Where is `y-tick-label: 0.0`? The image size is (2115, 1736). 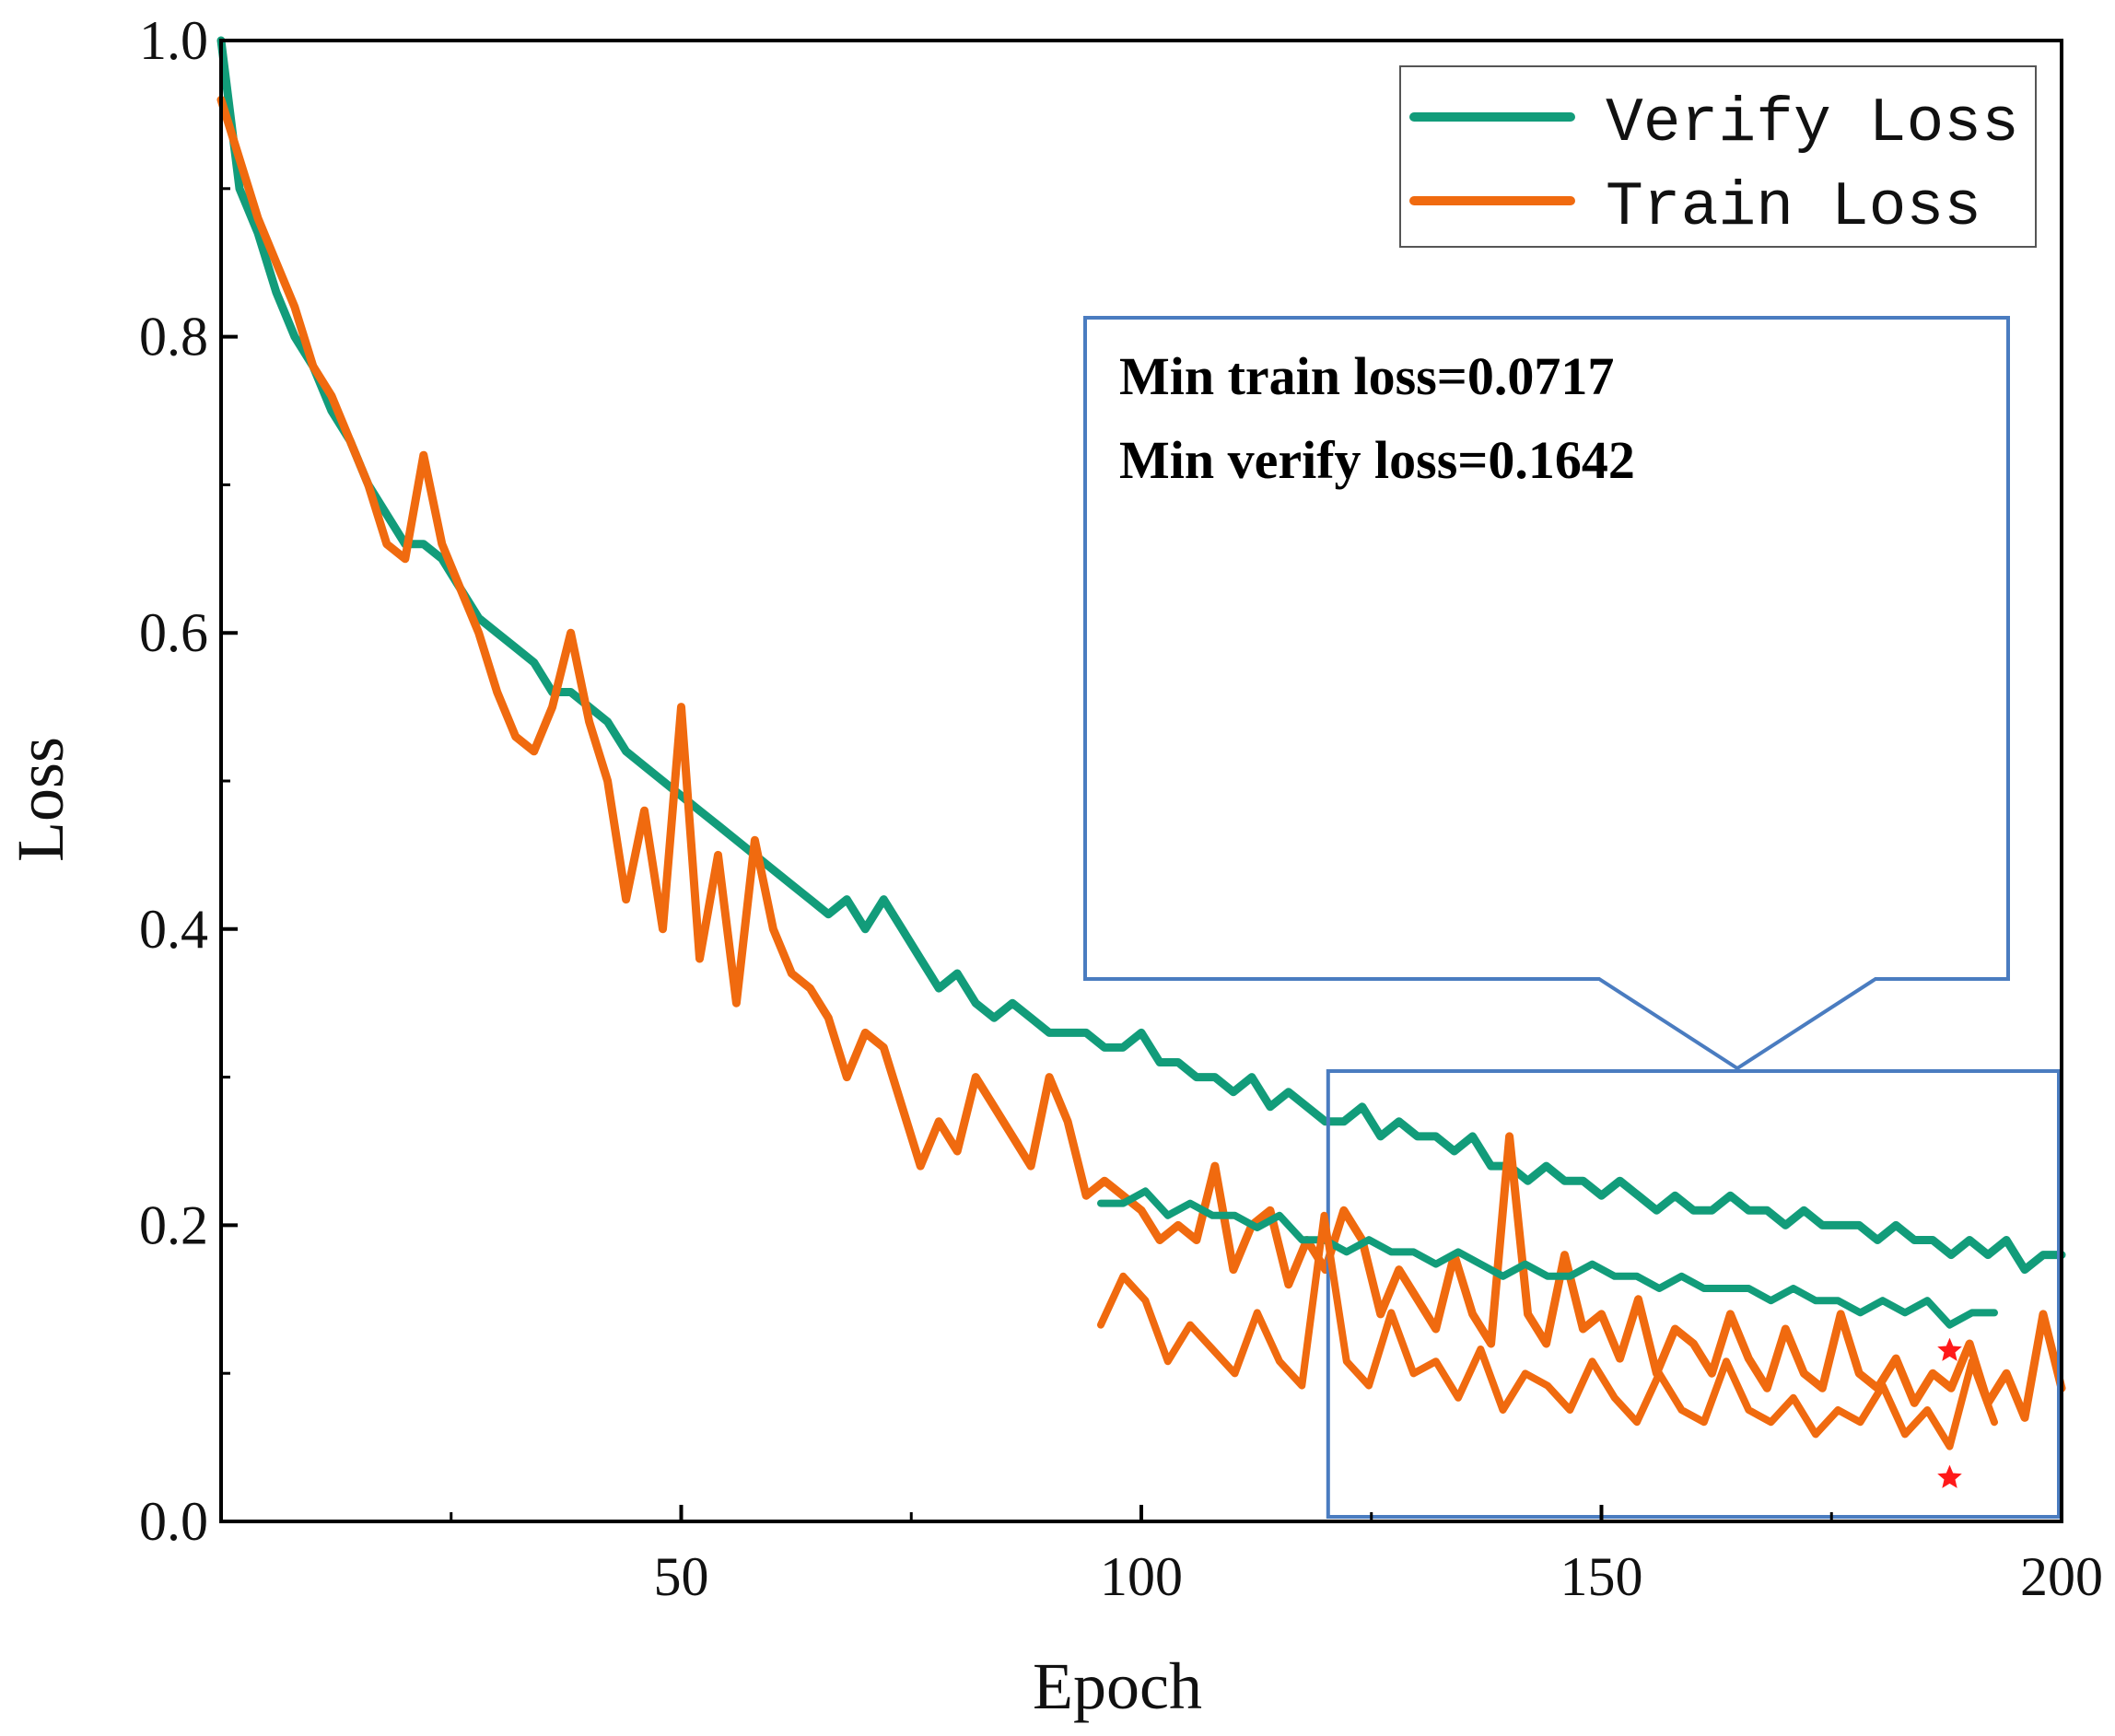
y-tick-label: 0.0 is located at coordinates (173, 1521).